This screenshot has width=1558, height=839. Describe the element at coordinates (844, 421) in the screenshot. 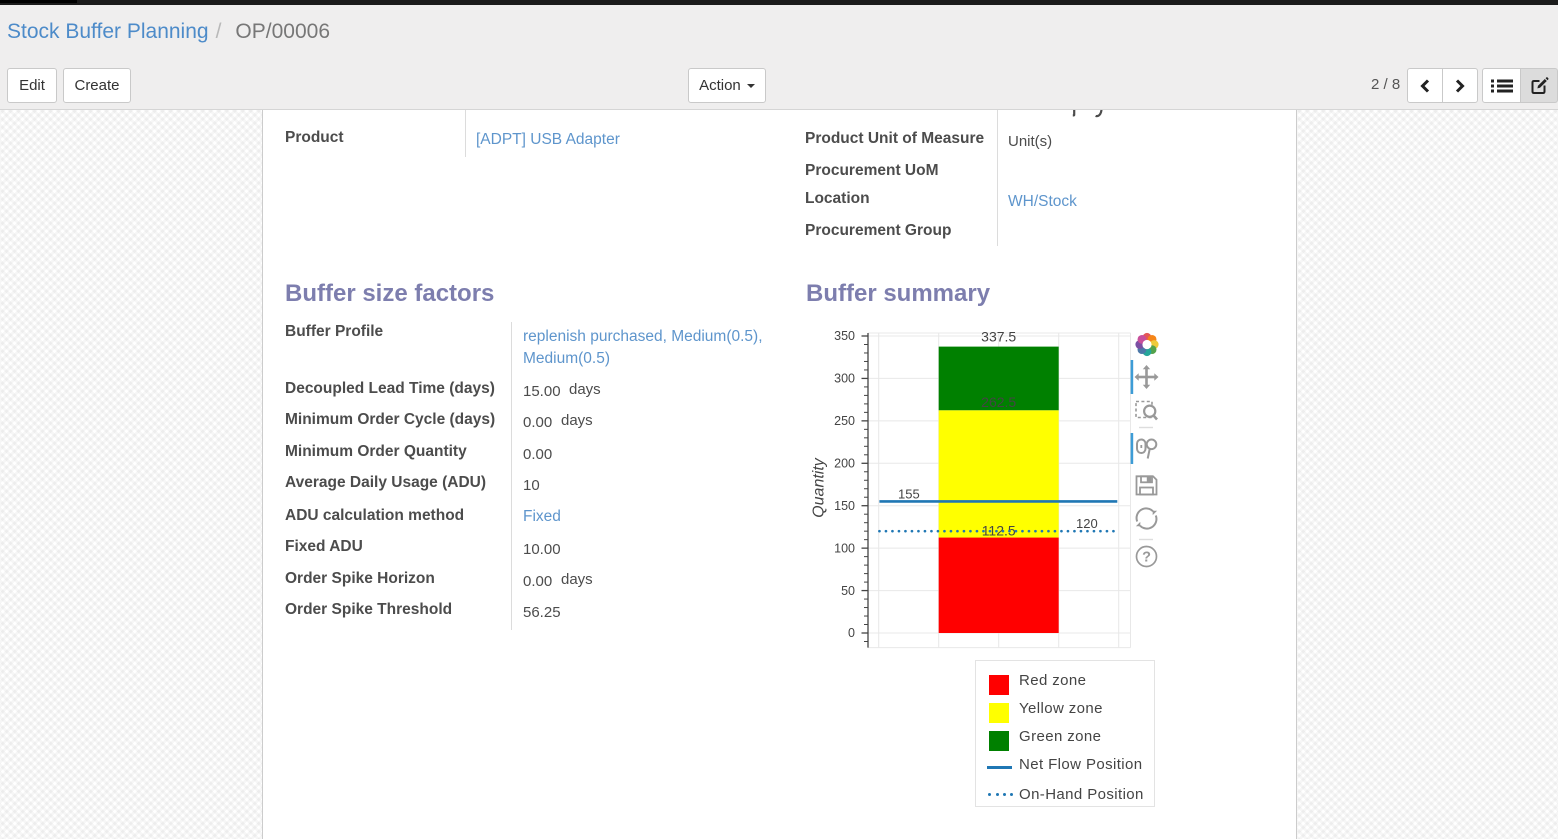

I see `svg-text: 250` at that location.